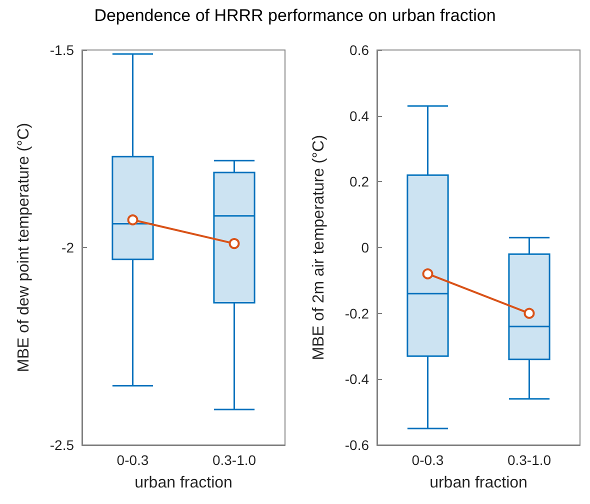 The width and height of the screenshot is (590, 504). What do you see at coordinates (357, 445) in the screenshot?
I see `y-tick-label: -0.6` at bounding box center [357, 445].